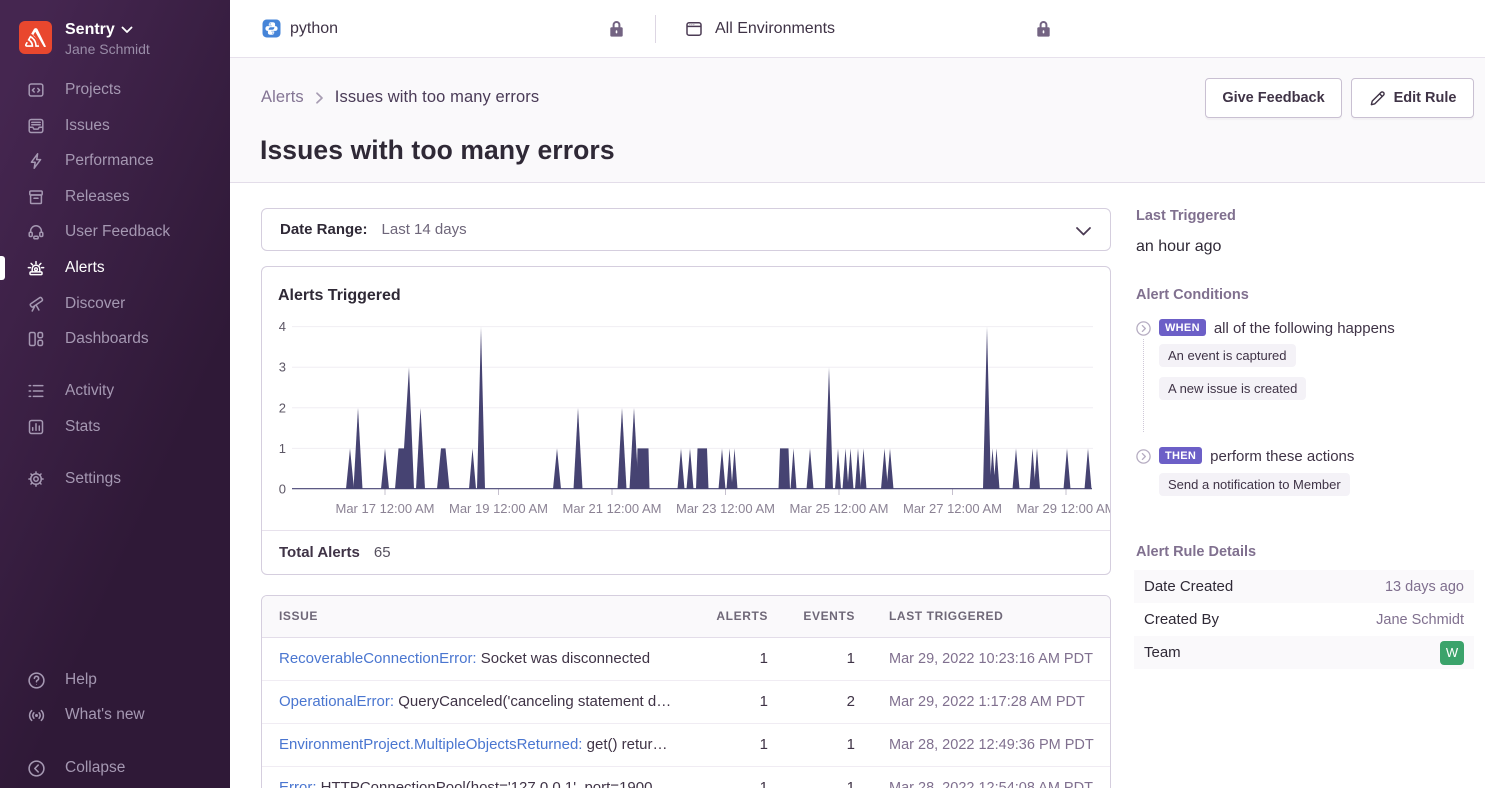 The height and width of the screenshot is (788, 1485). I want to click on svg-text: 0, so click(282, 489).